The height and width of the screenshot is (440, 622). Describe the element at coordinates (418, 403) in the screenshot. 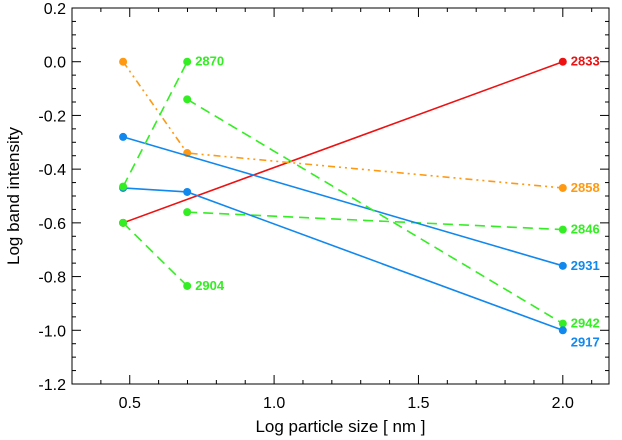

I see `x-tick-label: 1.5` at that location.